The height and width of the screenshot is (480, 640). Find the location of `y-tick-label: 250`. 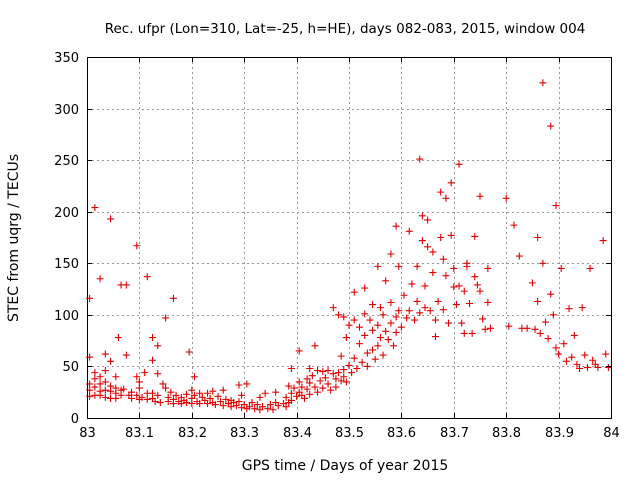

y-tick-label: 250 is located at coordinates (66, 161).